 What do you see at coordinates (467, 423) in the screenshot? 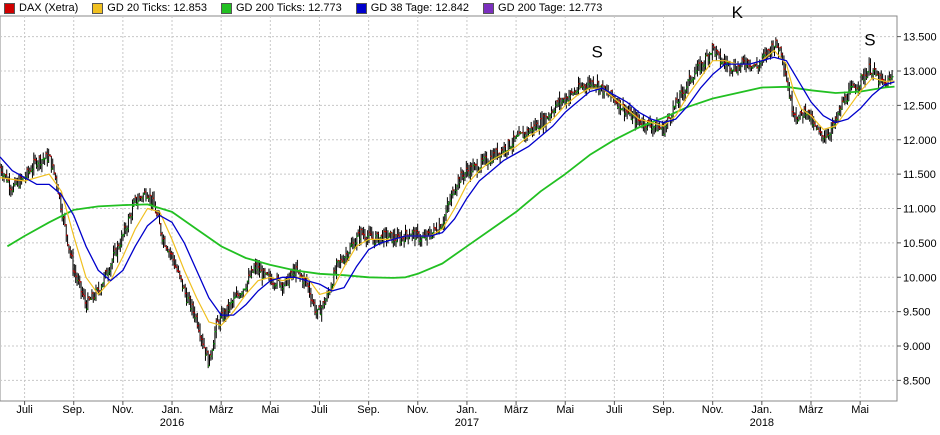
I see `x-year-label: 2017` at bounding box center [467, 423].